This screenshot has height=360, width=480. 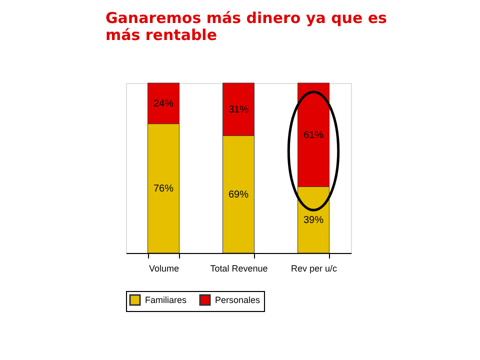 I want to click on data-label: 76%, so click(x=163, y=188).